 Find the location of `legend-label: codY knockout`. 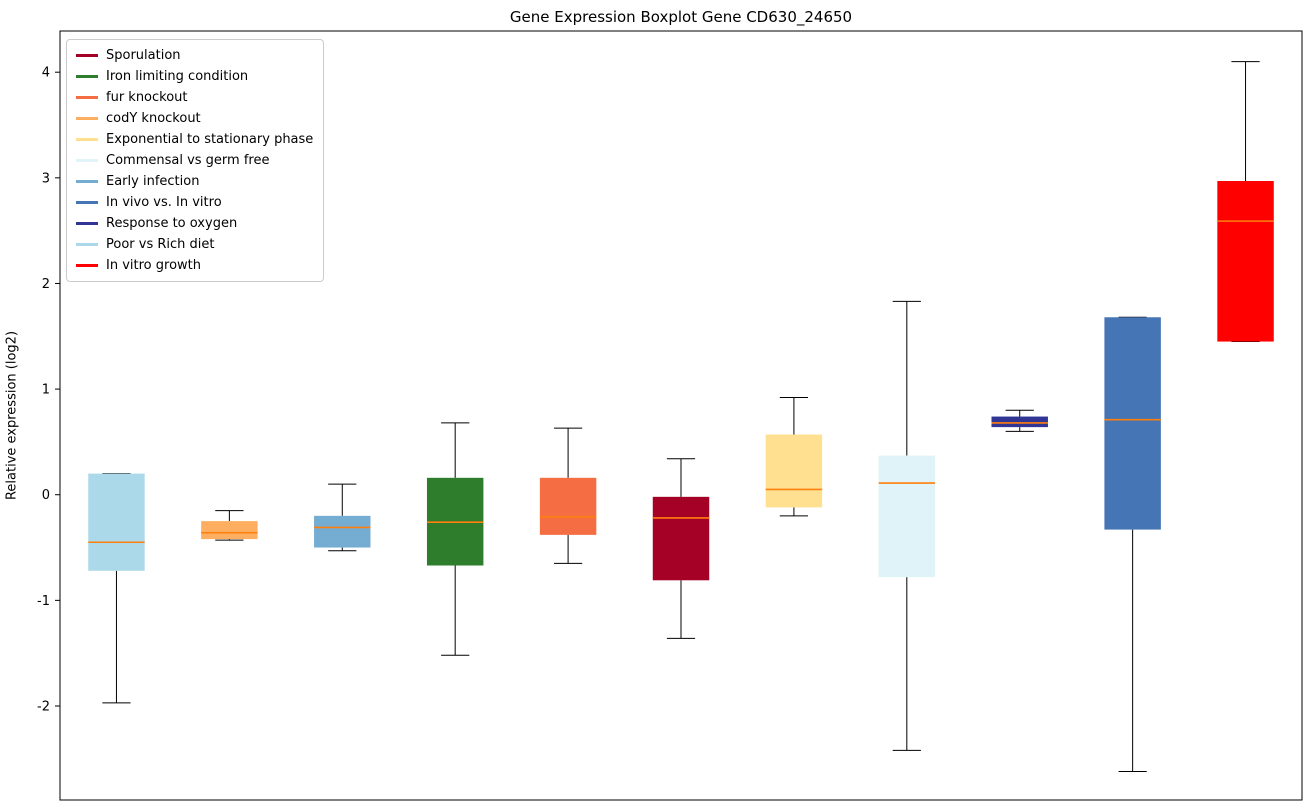

legend-label: codY knockout is located at coordinates (153, 118).